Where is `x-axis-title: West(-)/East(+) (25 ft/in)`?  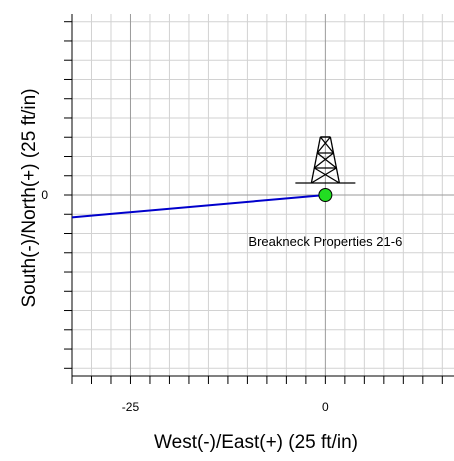
x-axis-title: West(-)/East(+) (25 ft/in) is located at coordinates (256, 442).